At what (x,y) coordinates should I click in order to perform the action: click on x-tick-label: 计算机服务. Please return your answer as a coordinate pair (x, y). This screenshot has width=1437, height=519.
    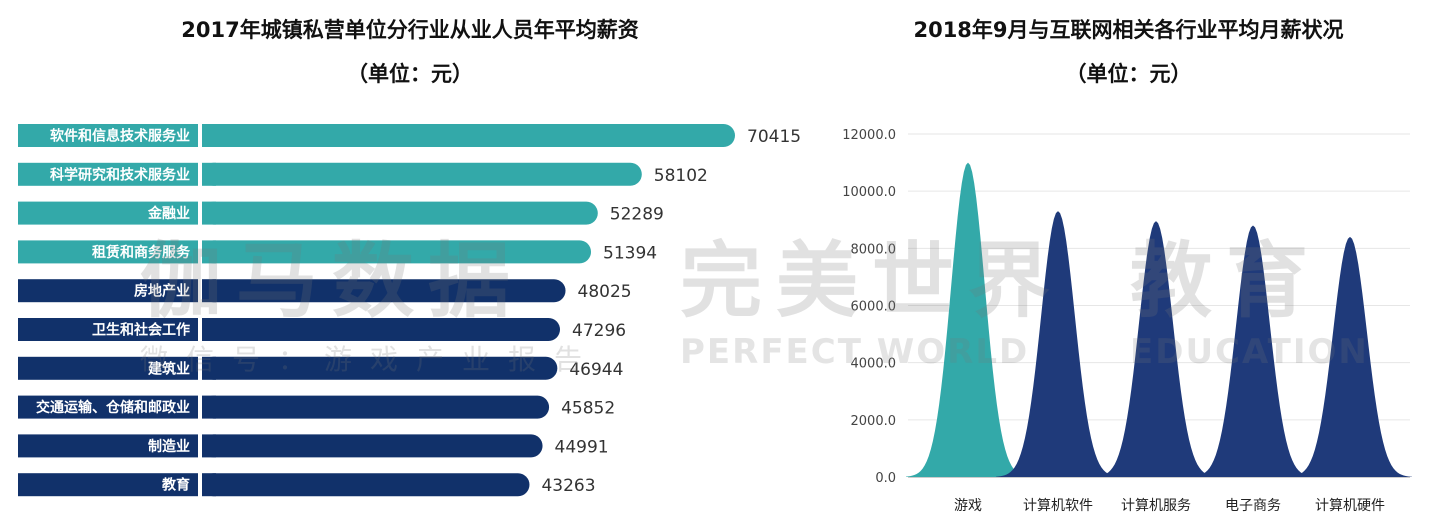
    Looking at the image, I should click on (1156, 506).